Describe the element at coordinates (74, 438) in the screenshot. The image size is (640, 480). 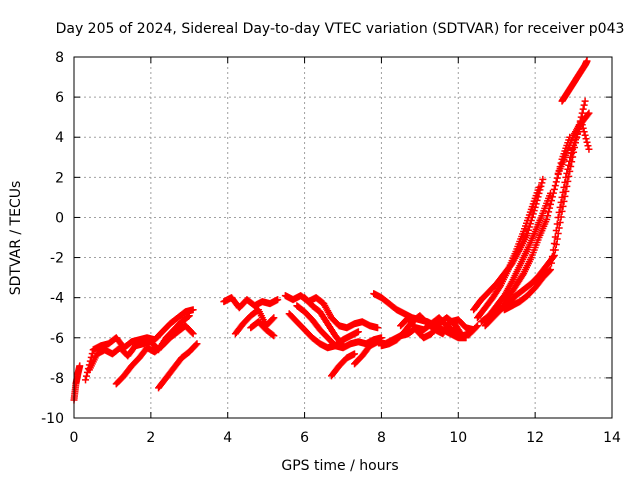
I see `x-tick-label: 0` at that location.